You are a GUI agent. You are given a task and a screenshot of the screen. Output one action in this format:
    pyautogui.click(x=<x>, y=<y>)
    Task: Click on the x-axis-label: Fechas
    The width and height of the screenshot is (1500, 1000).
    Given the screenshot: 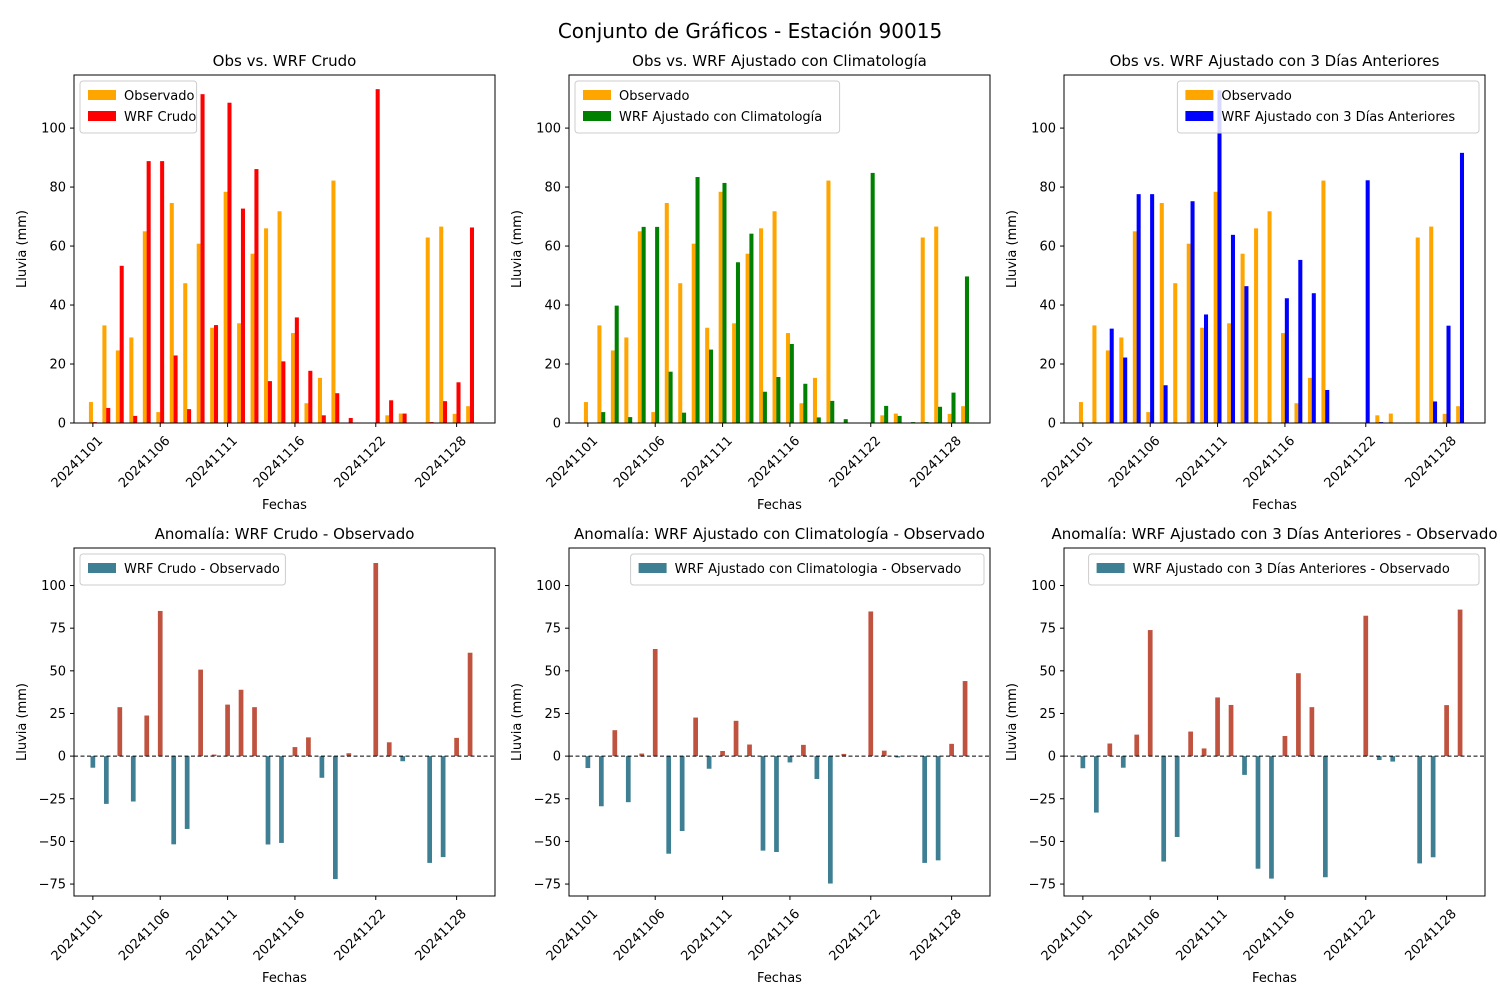 What is the action you would take?
    pyautogui.click(x=284, y=505)
    